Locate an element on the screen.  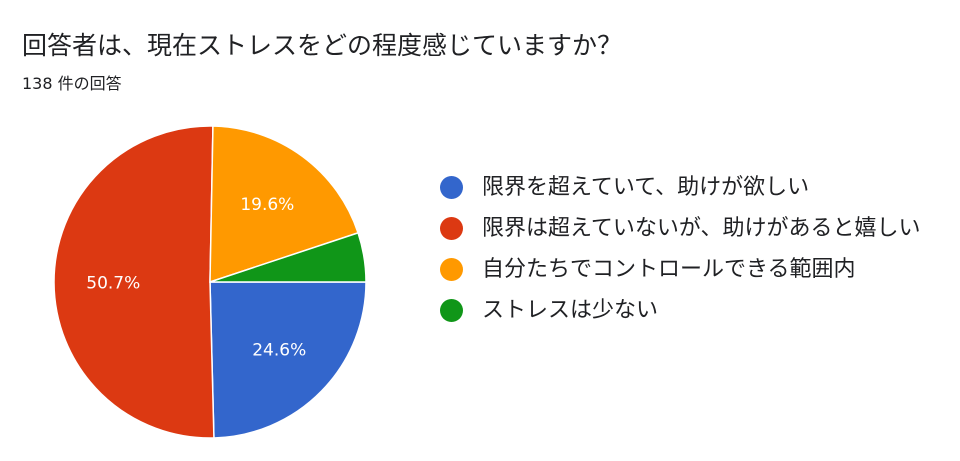
pie-slice-limit-exceeded is located at coordinates (288, 360).